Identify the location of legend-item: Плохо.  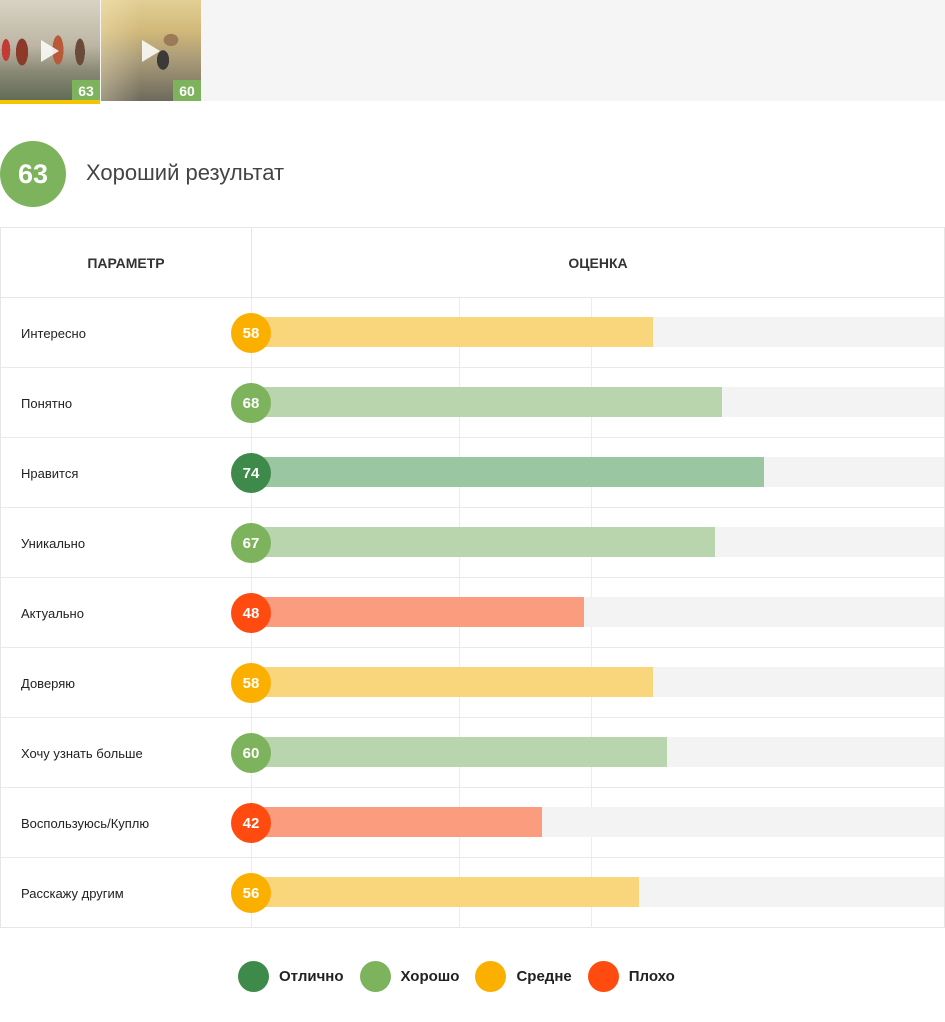
(631, 976).